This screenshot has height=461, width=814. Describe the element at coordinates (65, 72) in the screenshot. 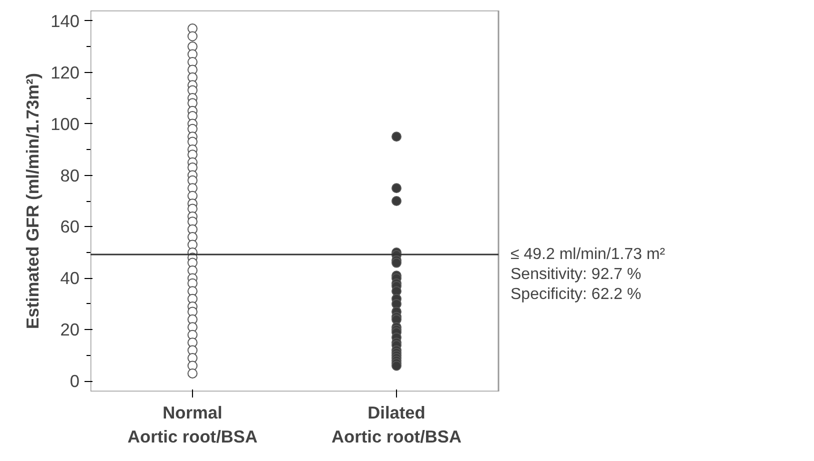

I see `y-tick-label: 120` at that location.